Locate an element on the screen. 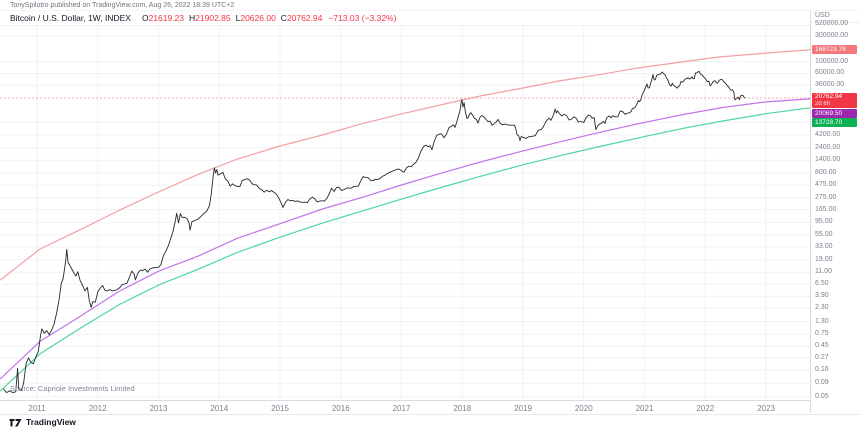 This screenshot has height=429, width=860. price-tick-label: 300000.00 is located at coordinates (832, 36).